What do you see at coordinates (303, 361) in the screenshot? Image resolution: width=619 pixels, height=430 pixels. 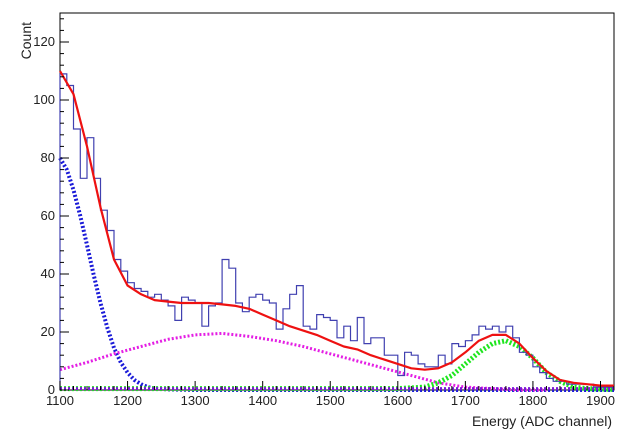 I see `magenta-component-curve` at bounding box center [303, 361].